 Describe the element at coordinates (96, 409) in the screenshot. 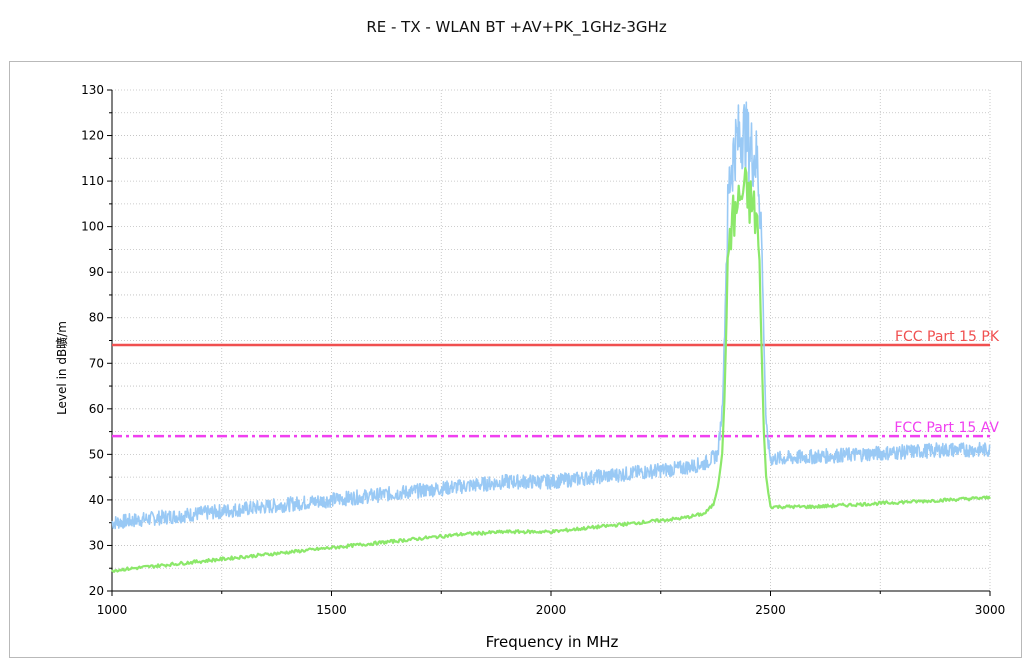

I see `y-tick-label: 60` at that location.